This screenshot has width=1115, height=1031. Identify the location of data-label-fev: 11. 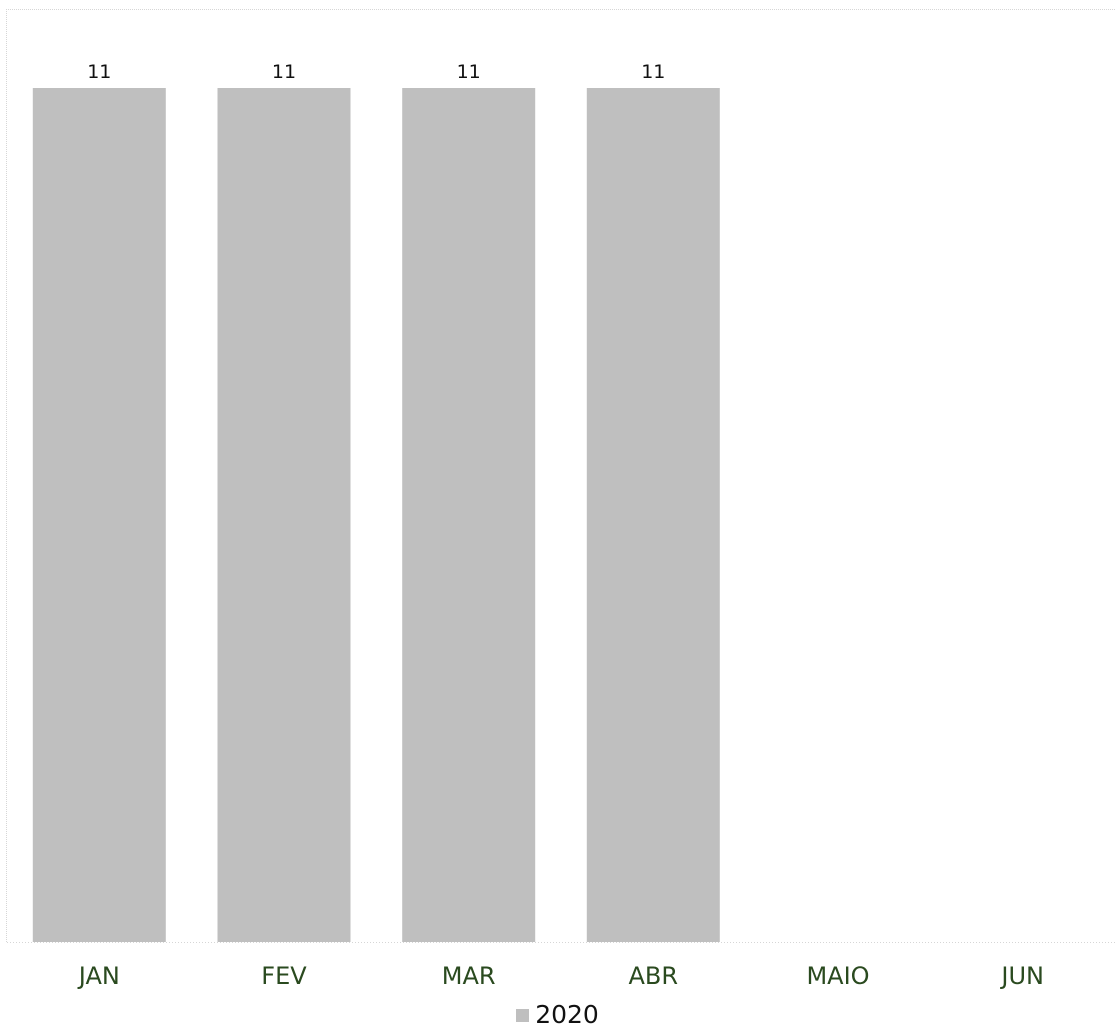
(284, 72).